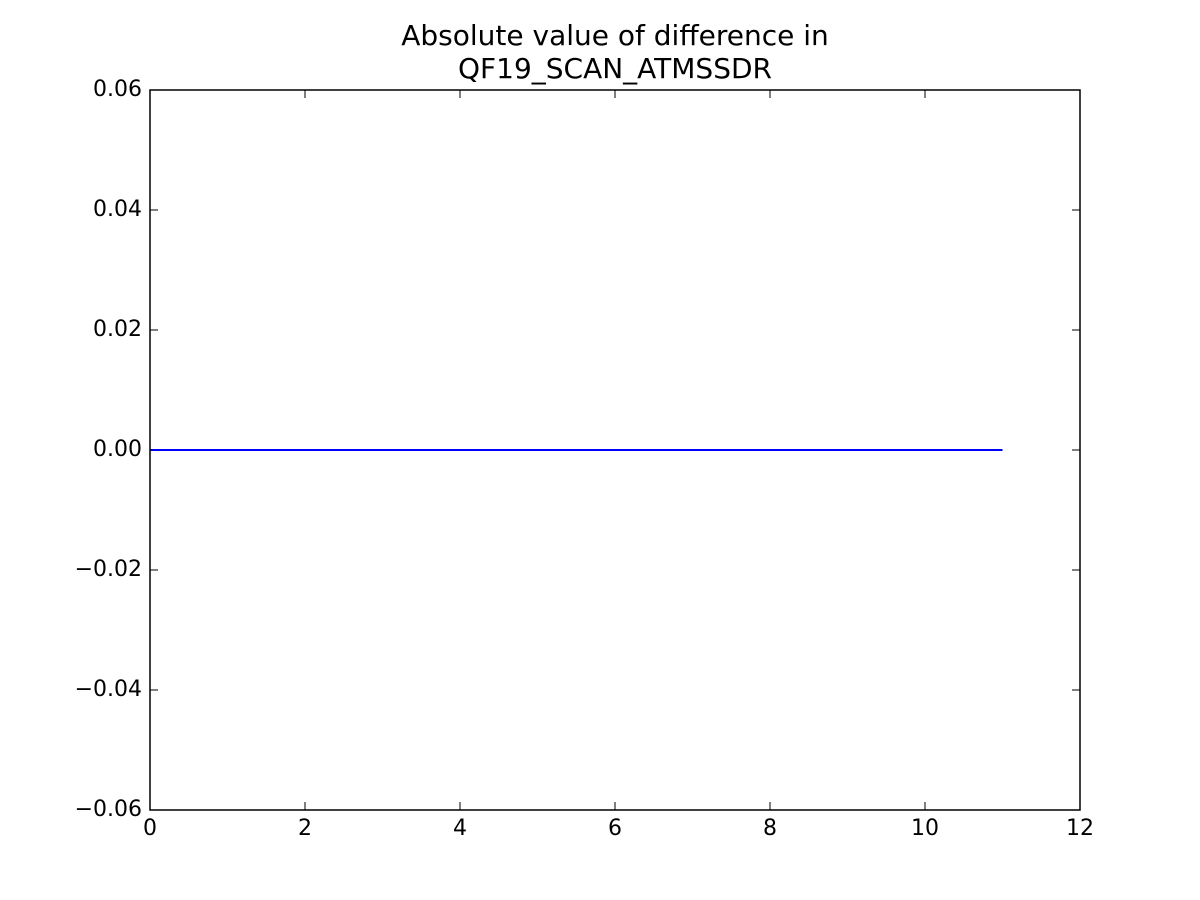 This screenshot has width=1200, height=900. Describe the element at coordinates (615, 35) in the screenshot. I see `chart-title: Absolute value of difference in` at that location.